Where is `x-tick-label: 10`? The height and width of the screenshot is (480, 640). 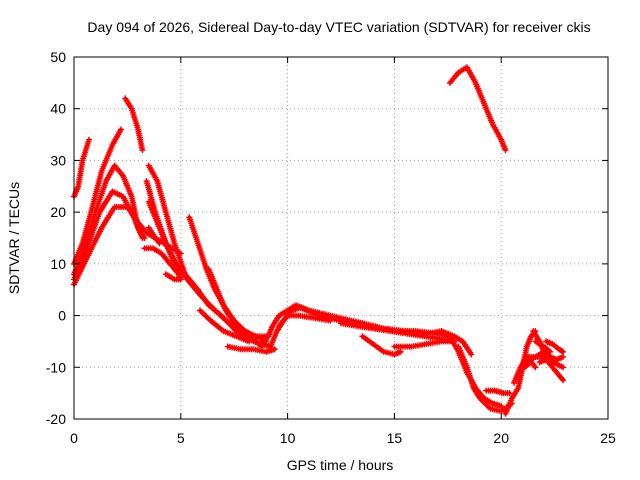
x-tick-label: 10 is located at coordinates (288, 438).